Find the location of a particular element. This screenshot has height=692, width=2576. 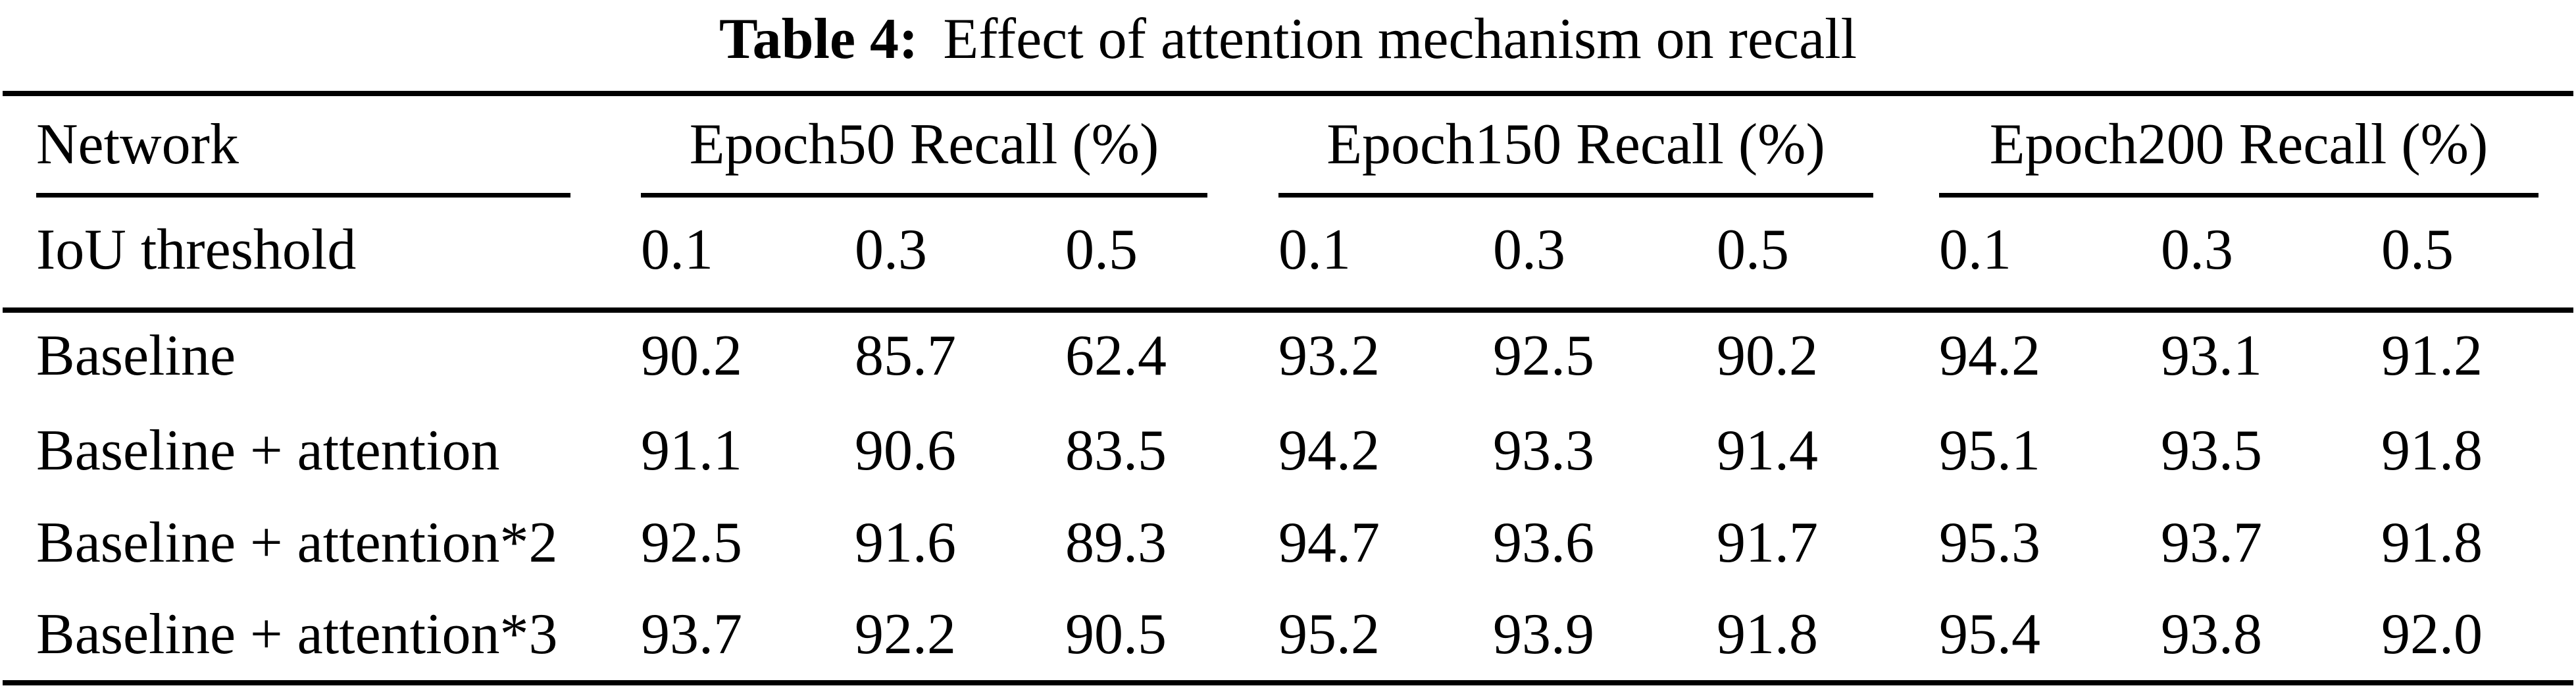

header-rule is located at coordinates (1288, 310).